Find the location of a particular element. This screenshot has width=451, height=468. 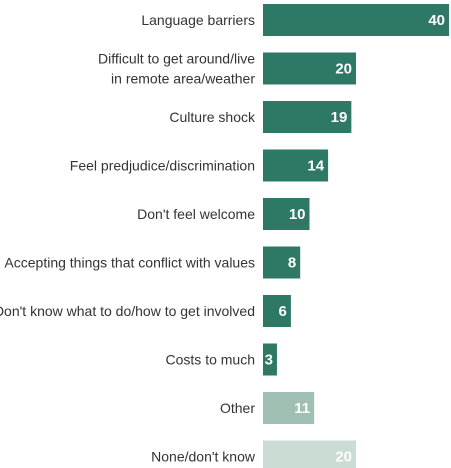

value-label-4: 10 is located at coordinates (297, 214).